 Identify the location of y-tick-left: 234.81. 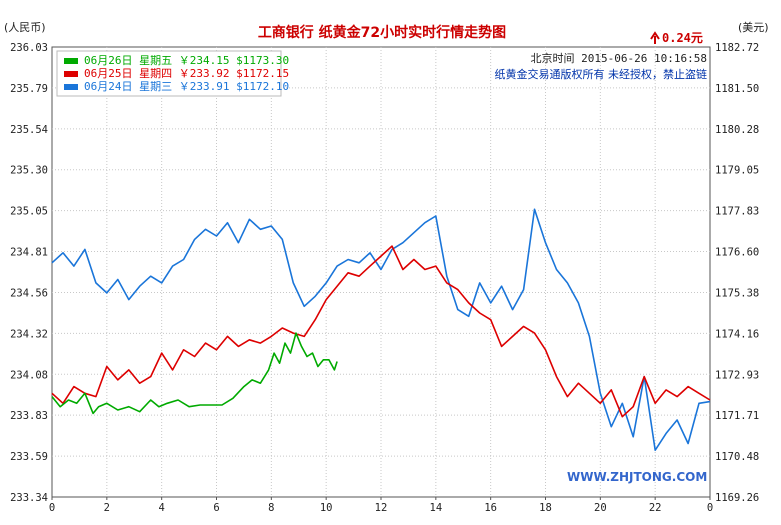
(29, 253).